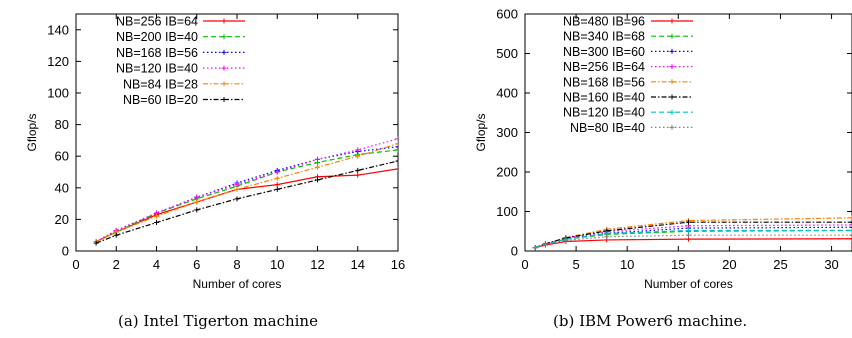 The height and width of the screenshot is (338, 852). What do you see at coordinates (62, 219) in the screenshot?
I see `y-tick-label: 20` at bounding box center [62, 219].